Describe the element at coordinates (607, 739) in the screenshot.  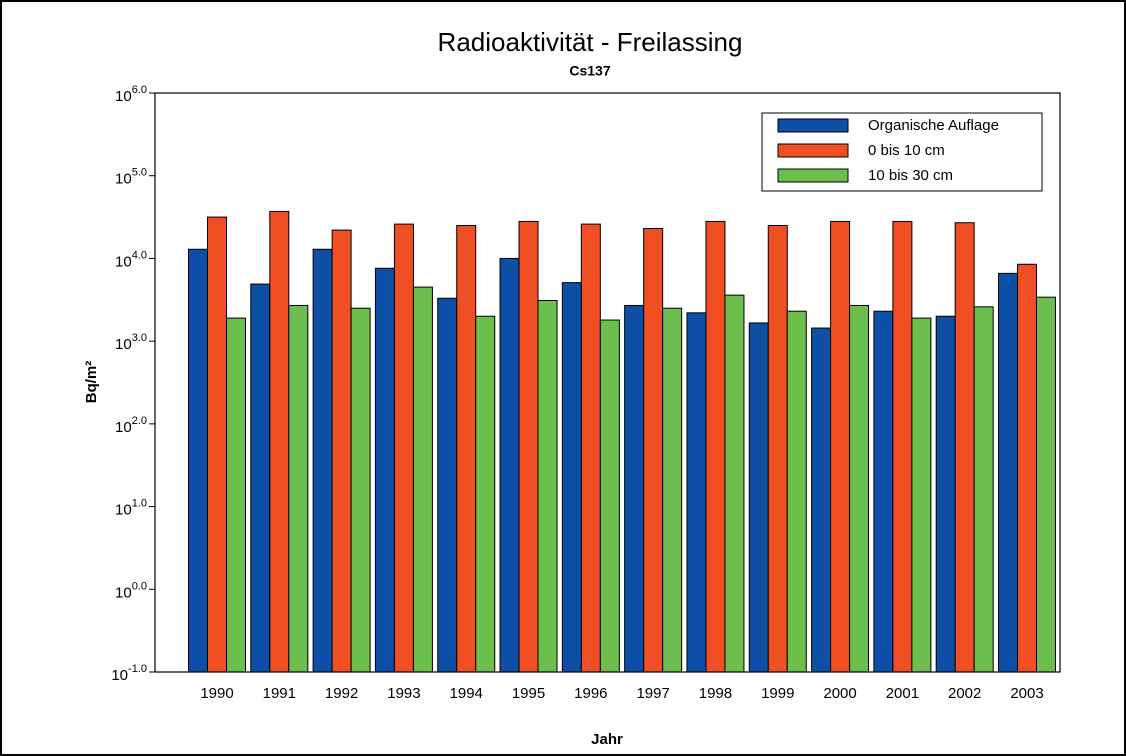
I see `x-axis-label: Jahr` at that location.